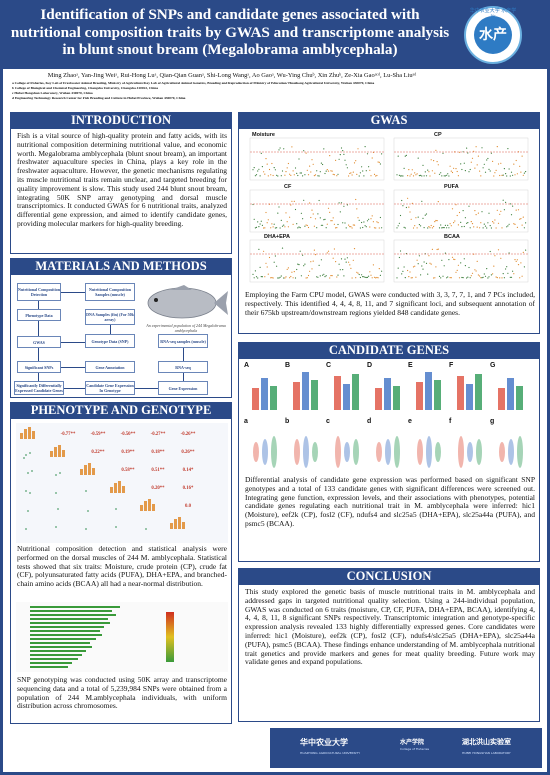 The width and height of the screenshot is (550, 775). What do you see at coordinates (389, 210) in the screenshot?
I see `manhattan-panel` at bounding box center [389, 210].